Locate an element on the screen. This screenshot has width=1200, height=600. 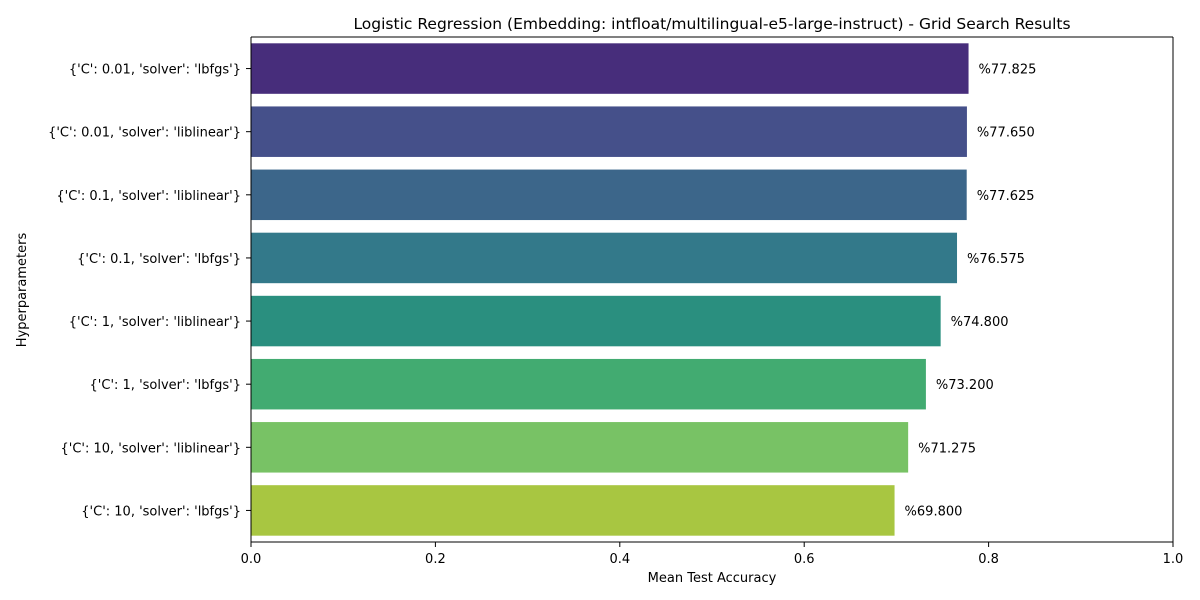
bar-value-label: %73.200 is located at coordinates (965, 385).